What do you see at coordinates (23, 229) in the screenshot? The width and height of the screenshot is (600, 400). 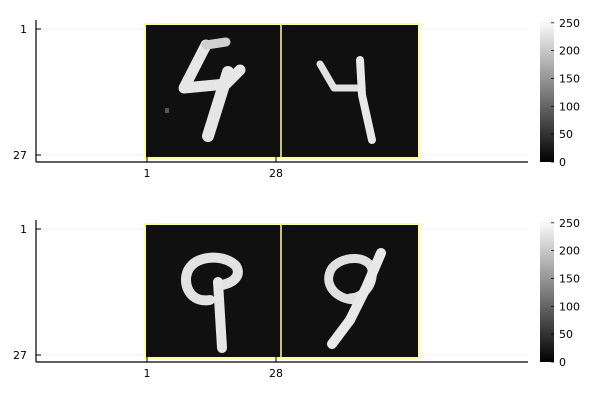 I see `subplot-2-ytick-label-1: 1` at bounding box center [23, 229].